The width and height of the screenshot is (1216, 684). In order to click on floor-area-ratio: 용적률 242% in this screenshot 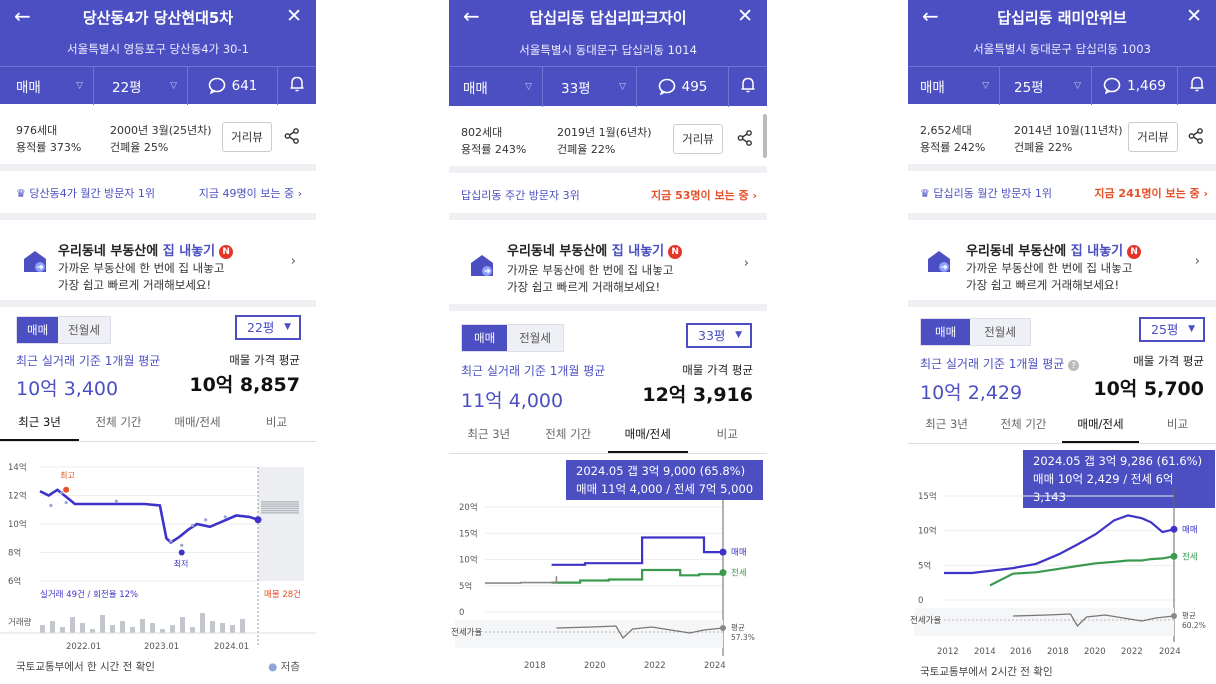, I will do `click(953, 147)`.